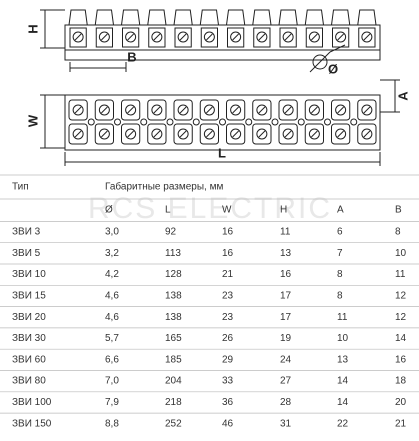  I want to click on header-cell: Габаритные размеры, мм, so click(164, 187).